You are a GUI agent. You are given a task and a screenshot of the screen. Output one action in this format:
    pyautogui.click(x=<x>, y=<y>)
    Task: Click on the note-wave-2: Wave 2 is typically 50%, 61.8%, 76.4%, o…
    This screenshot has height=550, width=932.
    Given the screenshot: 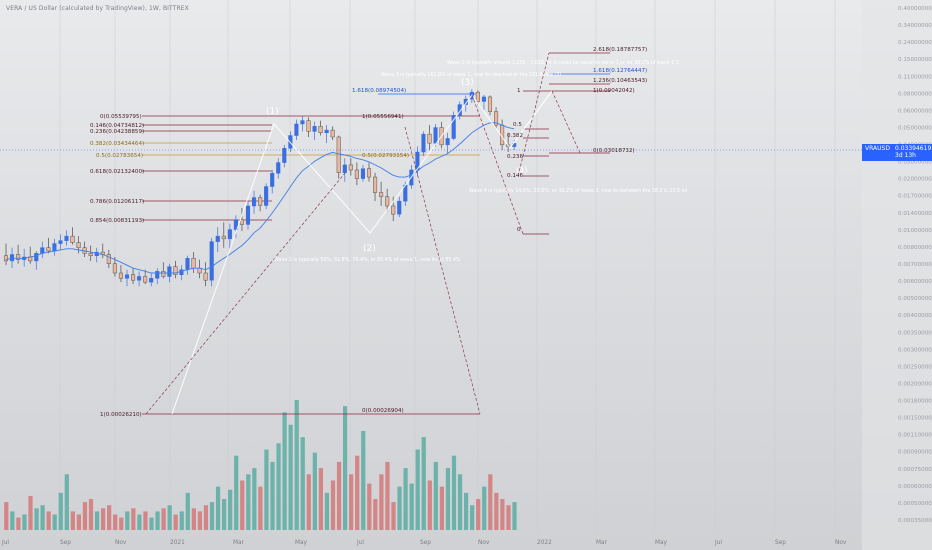 What is the action you would take?
    pyautogui.click(x=367, y=260)
    